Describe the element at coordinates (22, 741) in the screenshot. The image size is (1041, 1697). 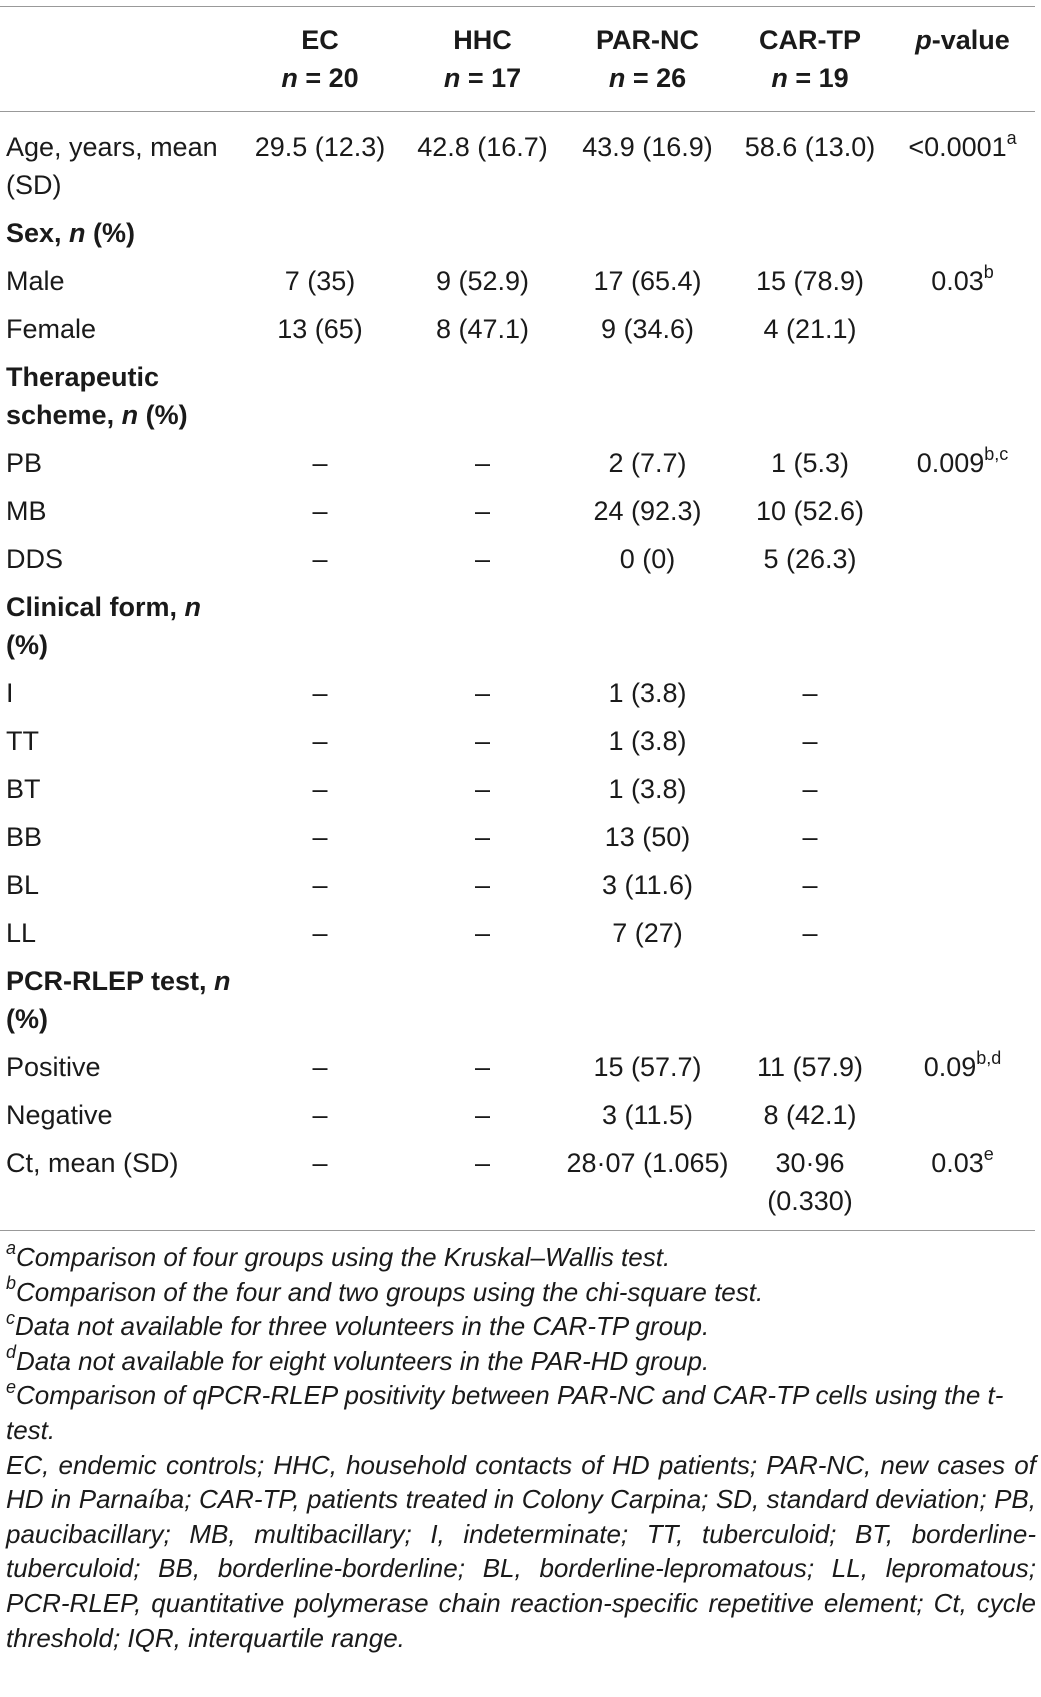
I see `row-label: TT` at that location.